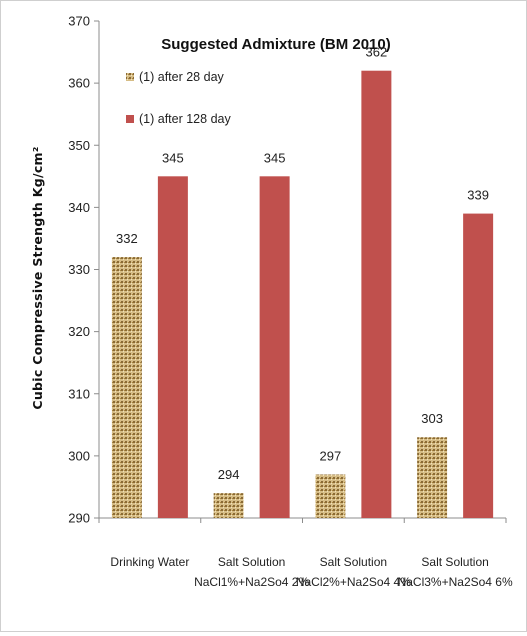 This screenshot has height=636, width=527. Describe the element at coordinates (182, 77) in the screenshot. I see `legend-label: (1) after 28 day` at that location.